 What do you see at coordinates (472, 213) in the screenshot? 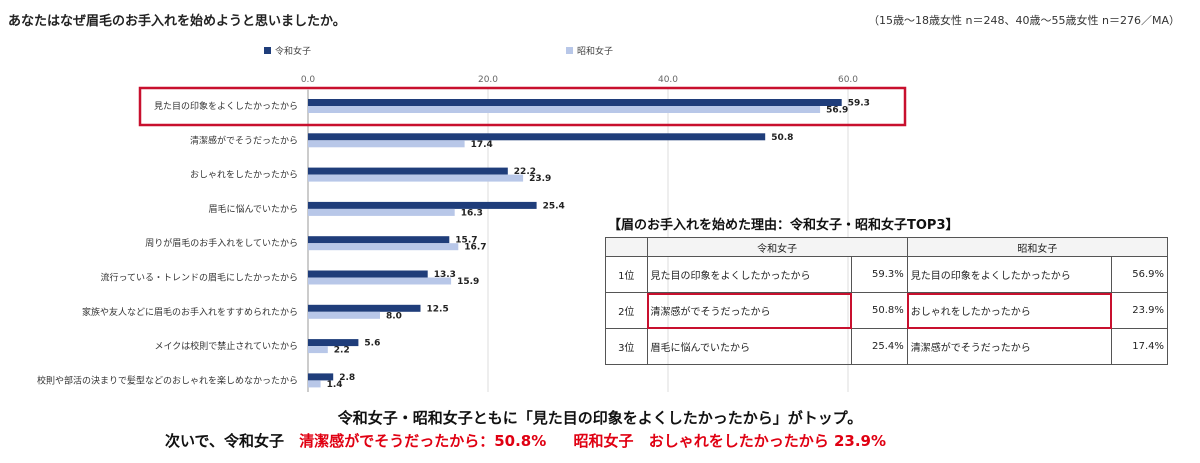
I see `value-label-showa: 16.3` at bounding box center [472, 213].